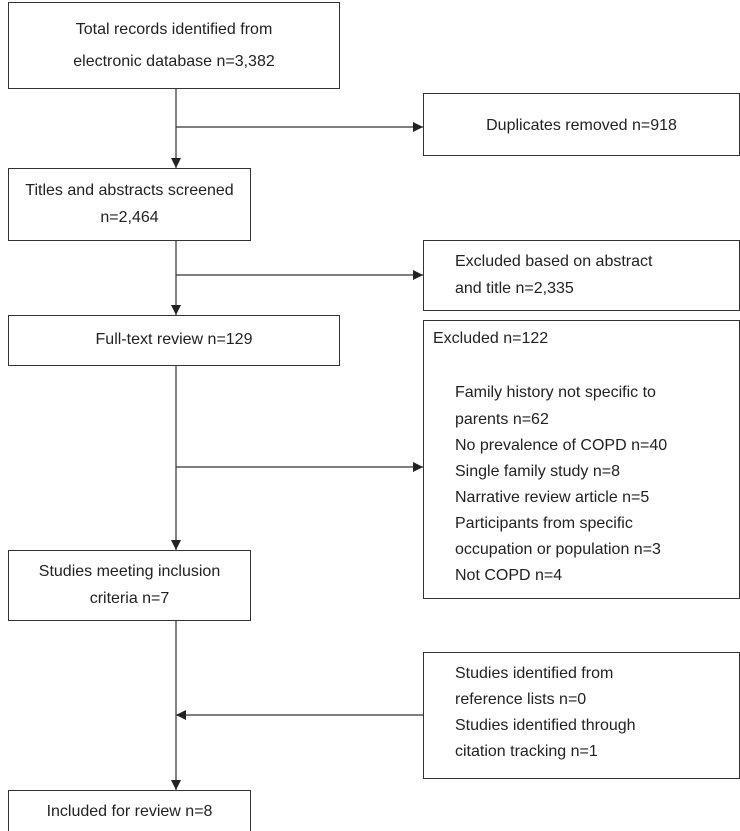 The image size is (740, 831). I want to click on box-text: reference lists n=0, so click(520, 699).